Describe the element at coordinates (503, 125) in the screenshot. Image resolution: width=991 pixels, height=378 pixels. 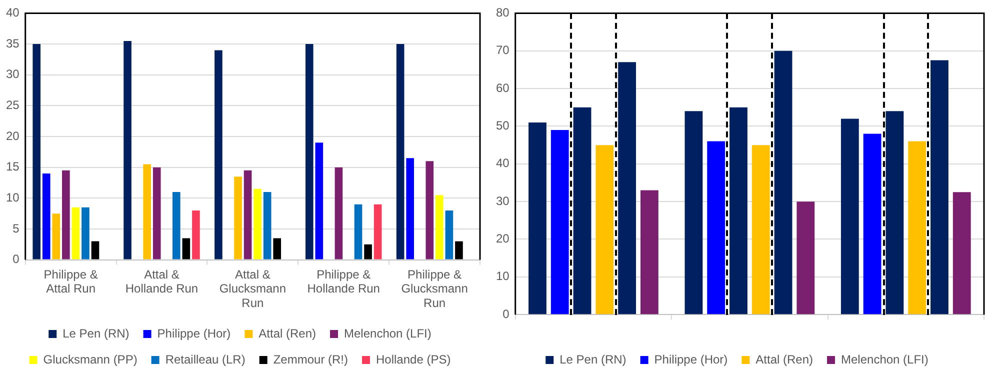
I see `y-tick-label: 50` at that location.